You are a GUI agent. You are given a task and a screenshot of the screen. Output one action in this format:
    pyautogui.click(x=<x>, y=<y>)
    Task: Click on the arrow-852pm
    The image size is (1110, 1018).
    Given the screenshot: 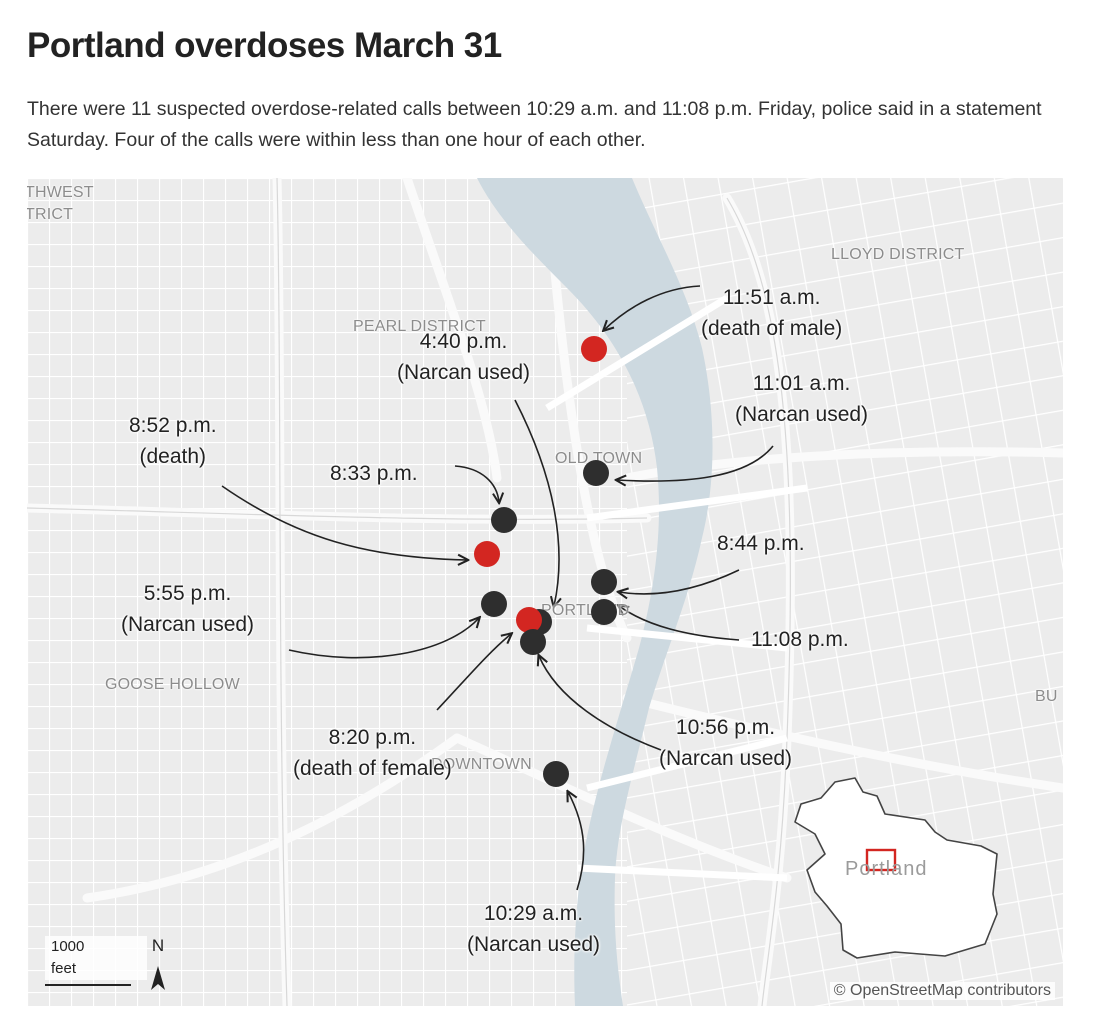 What is the action you would take?
    pyautogui.click(x=344, y=522)
    